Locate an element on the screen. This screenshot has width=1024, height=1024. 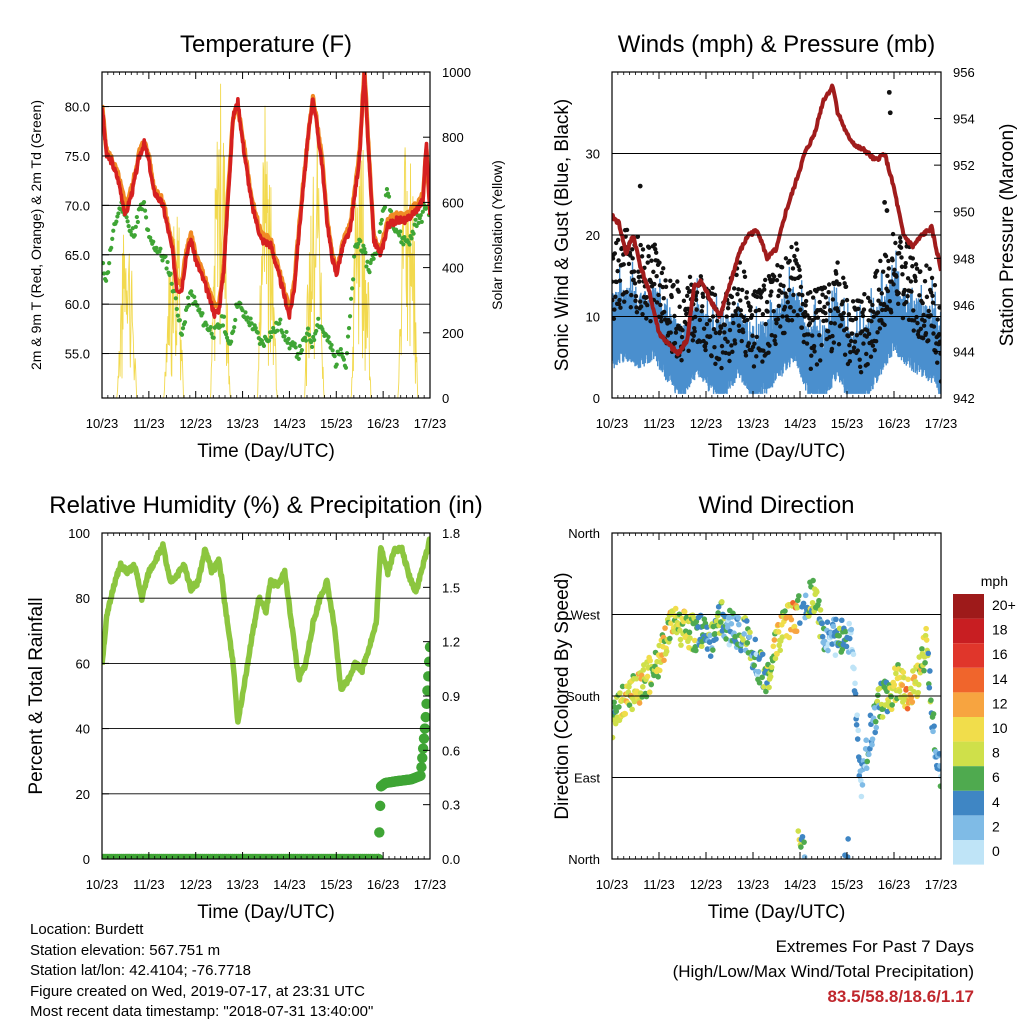
x-tick-label: 14/23 is located at coordinates (800, 423).